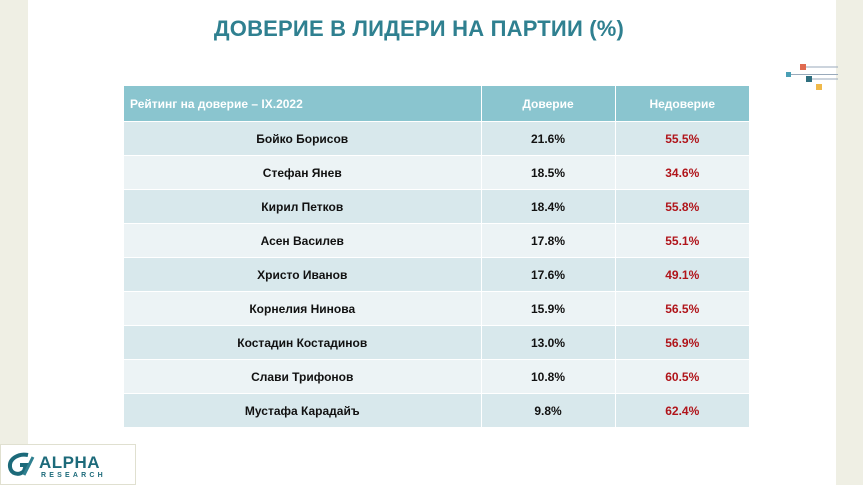  I want to click on table-row: Кирил Петков 18.4% 55.8%, so click(436, 206).